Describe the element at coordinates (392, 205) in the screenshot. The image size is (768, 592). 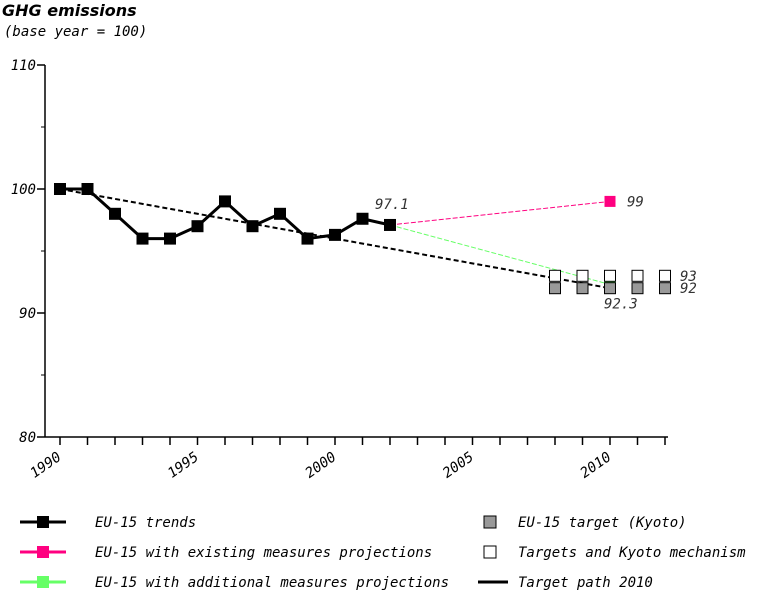
I see `data-label: 97.1` at that location.